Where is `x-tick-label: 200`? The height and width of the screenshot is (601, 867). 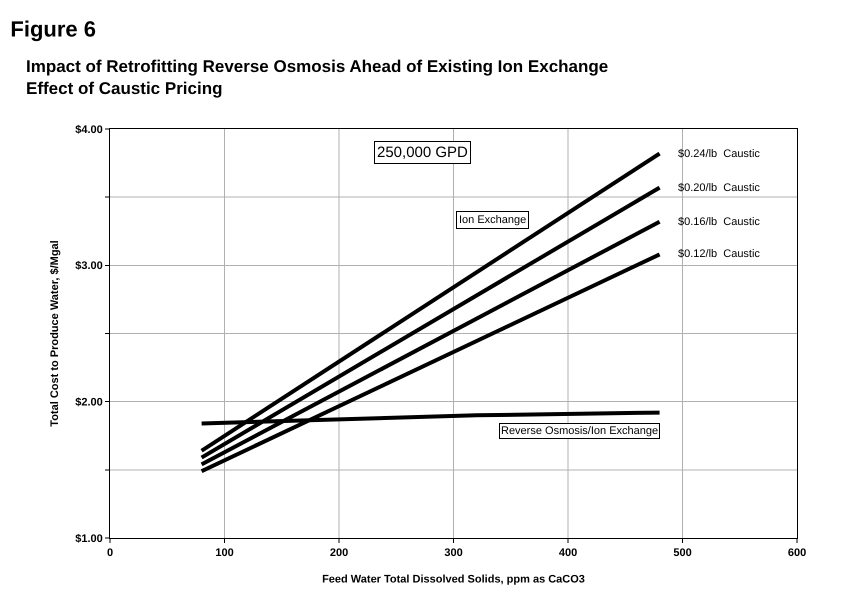
x-tick-label: 200 is located at coordinates (339, 553).